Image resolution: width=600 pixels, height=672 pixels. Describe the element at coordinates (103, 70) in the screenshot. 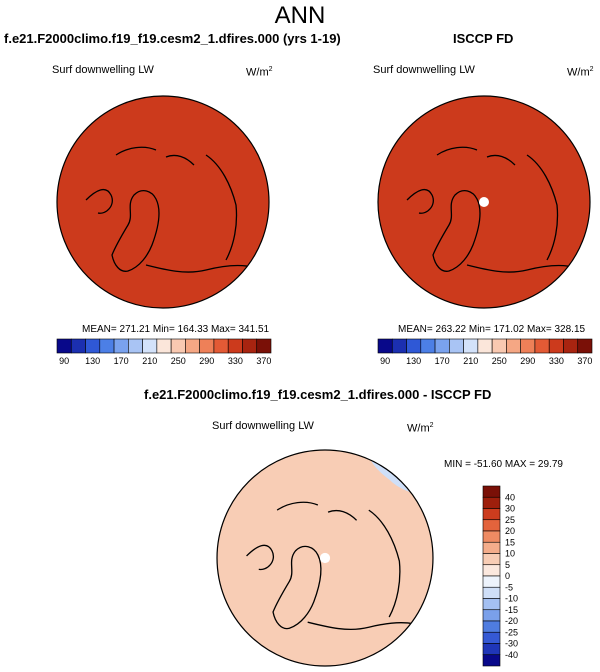

I see `panel1-variable-label: Surf downwelling LW` at that location.